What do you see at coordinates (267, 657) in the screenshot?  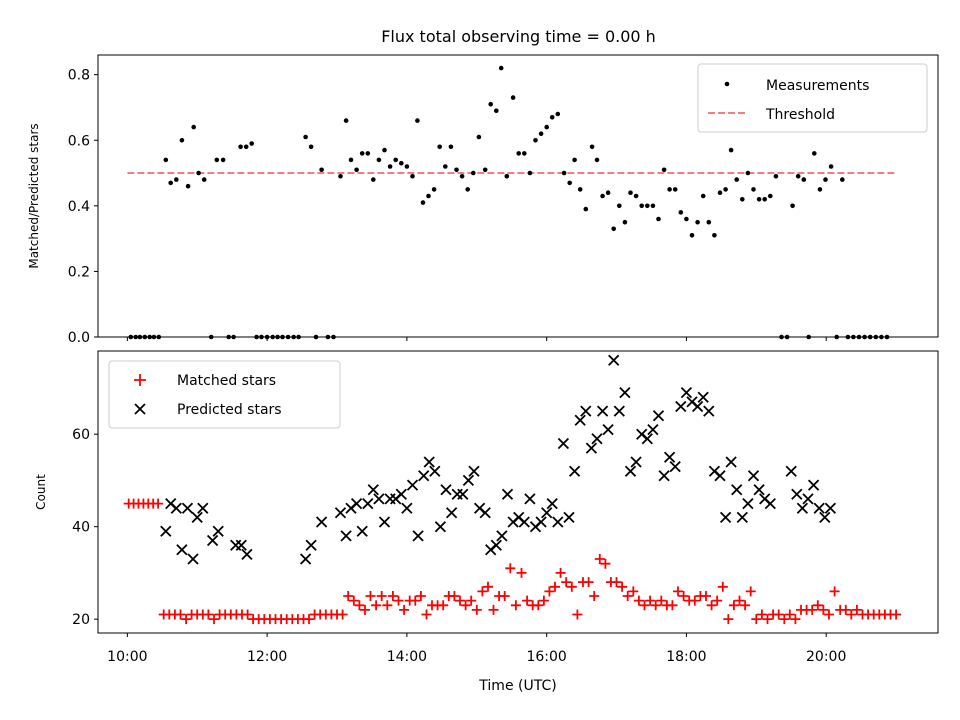 I see `count-xtick-label: 12:00` at bounding box center [267, 657].